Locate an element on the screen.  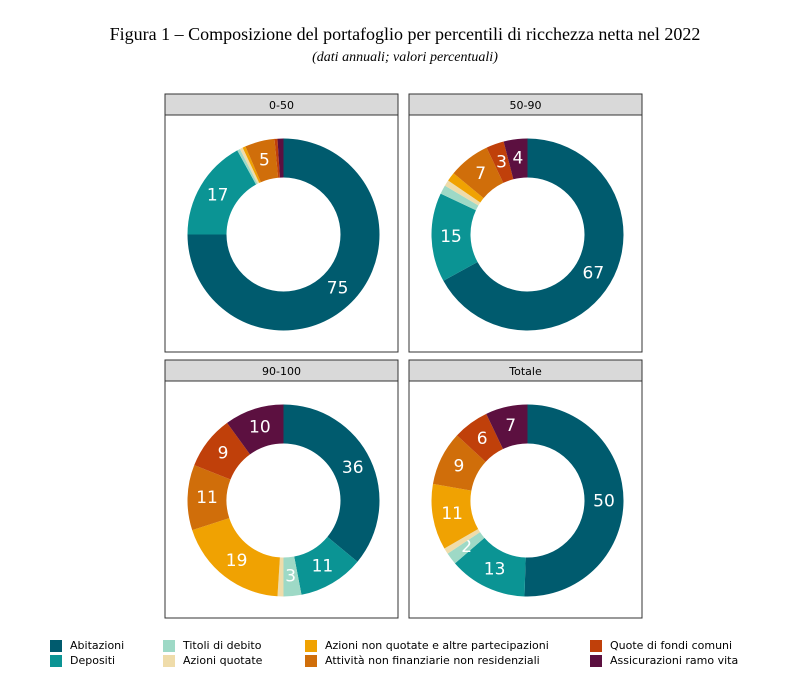
legend-label: Titoli di debito is located at coordinates (222, 645).